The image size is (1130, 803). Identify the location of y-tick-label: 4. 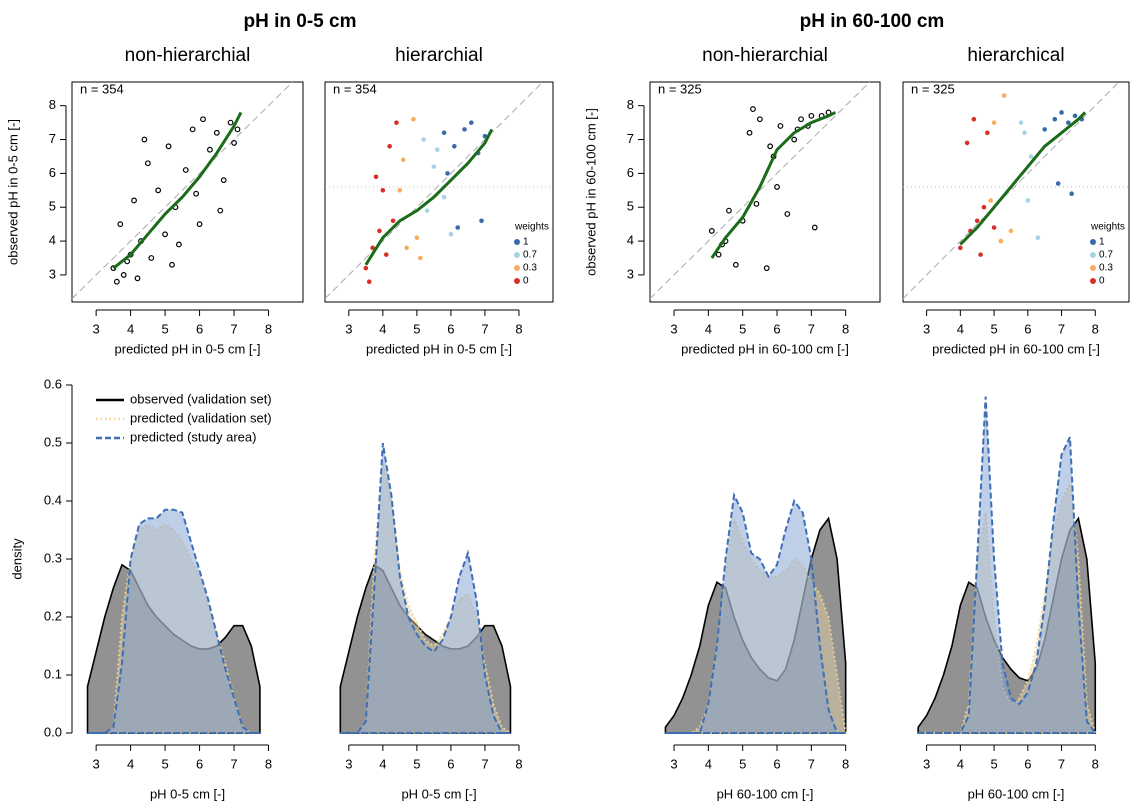
(630, 240).